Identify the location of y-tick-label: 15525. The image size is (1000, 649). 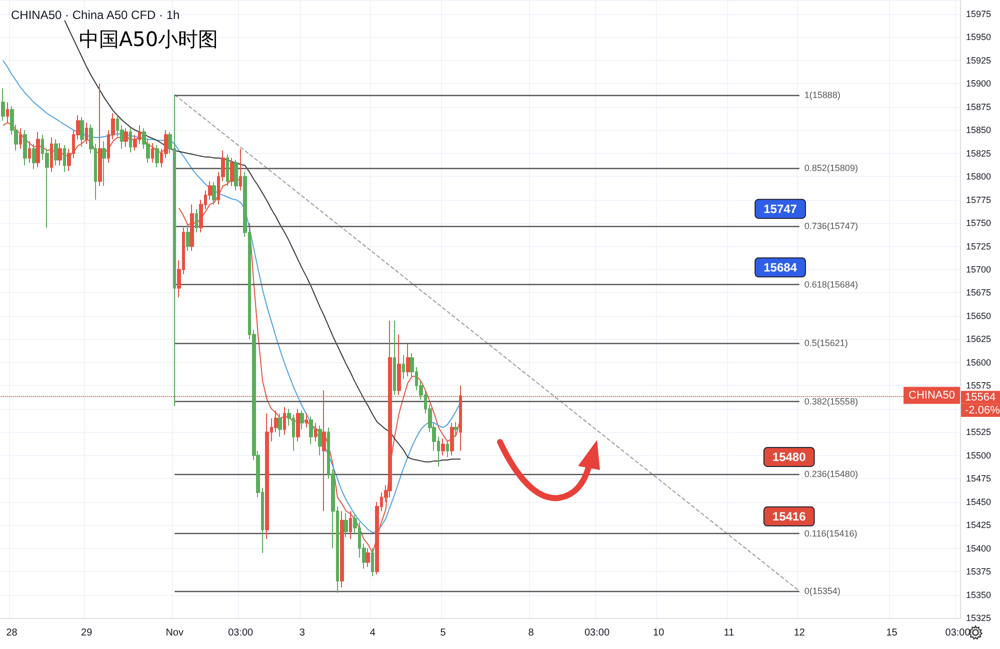
(979, 432).